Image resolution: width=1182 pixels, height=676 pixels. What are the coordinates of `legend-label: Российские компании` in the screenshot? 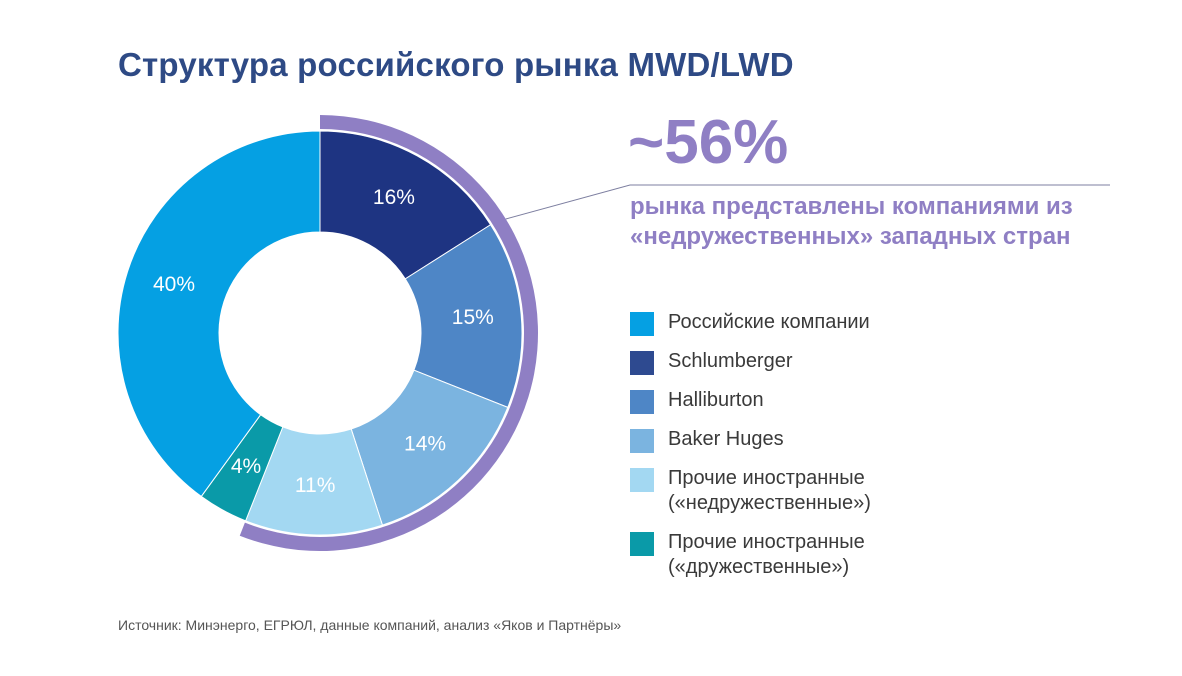 It's located at (769, 322).